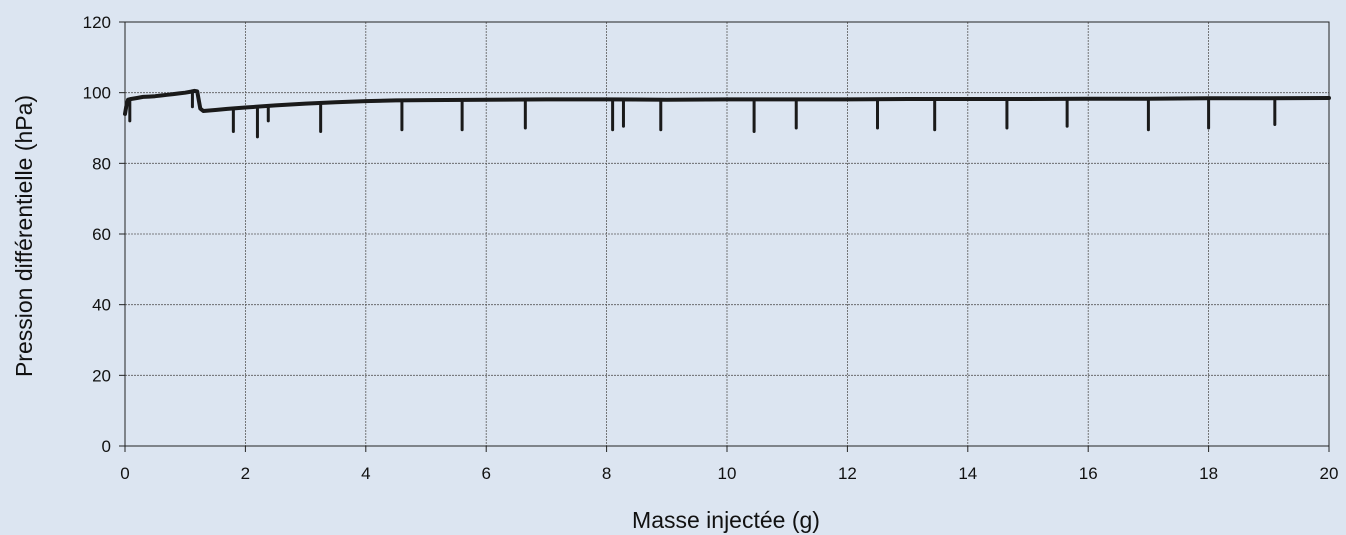  Describe the element at coordinates (485, 473) in the screenshot. I see `x-tick-label: 6` at that location.